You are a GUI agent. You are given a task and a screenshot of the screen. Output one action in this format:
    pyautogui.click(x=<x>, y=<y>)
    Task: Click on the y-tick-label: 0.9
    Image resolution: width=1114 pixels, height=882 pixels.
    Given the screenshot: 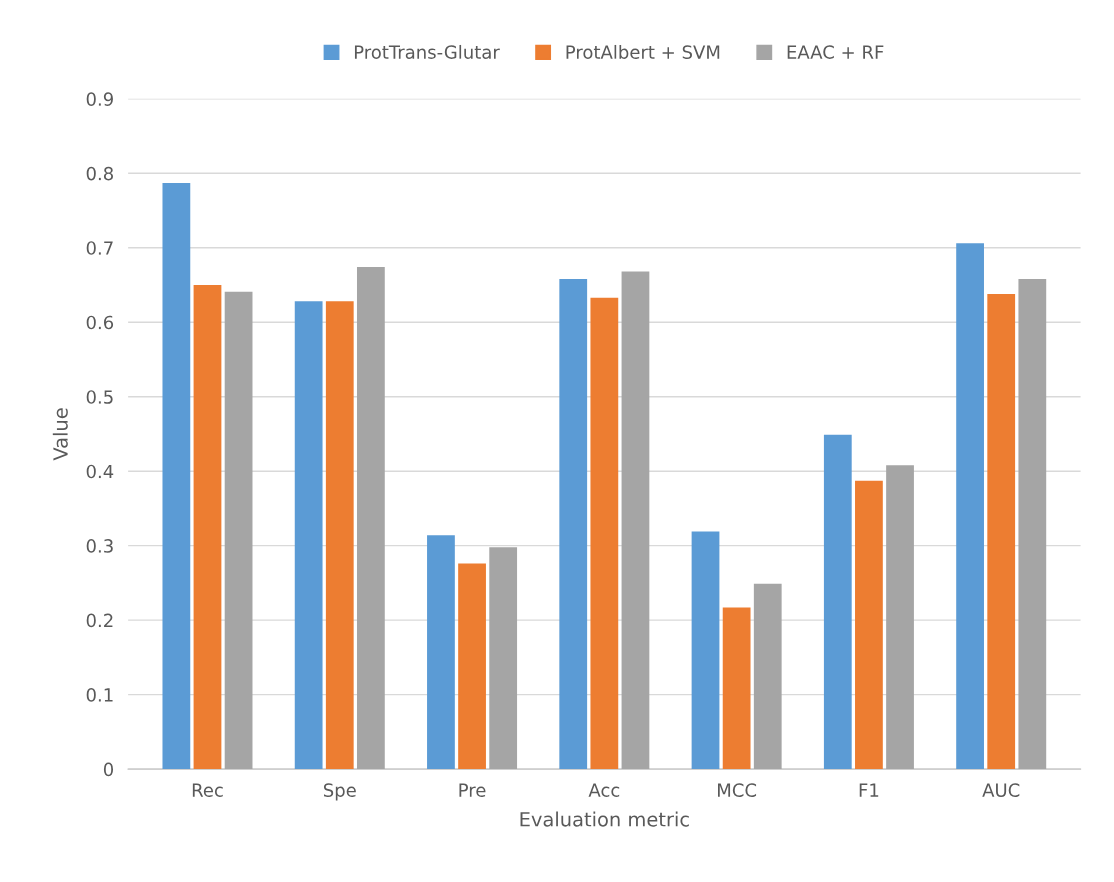 What is the action you would take?
    pyautogui.click(x=99, y=99)
    